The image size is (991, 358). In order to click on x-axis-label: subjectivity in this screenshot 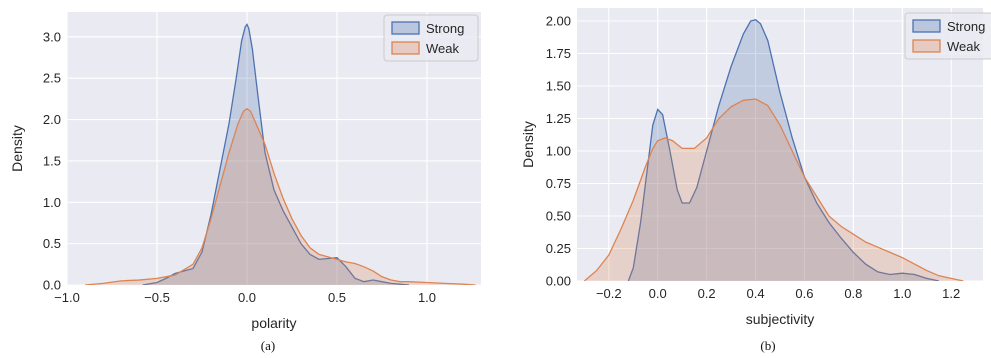, I will do `click(780, 319)`.